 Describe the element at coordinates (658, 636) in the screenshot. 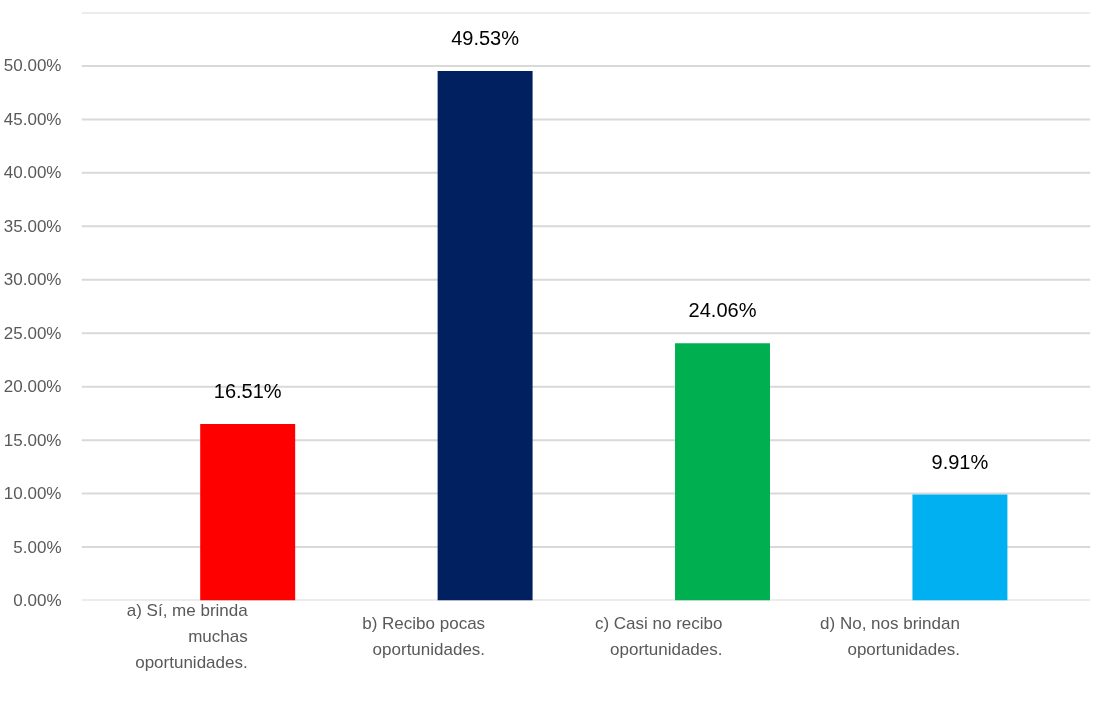

I see `x-tick-label: c) Casi no recibo oportunidades.` at that location.